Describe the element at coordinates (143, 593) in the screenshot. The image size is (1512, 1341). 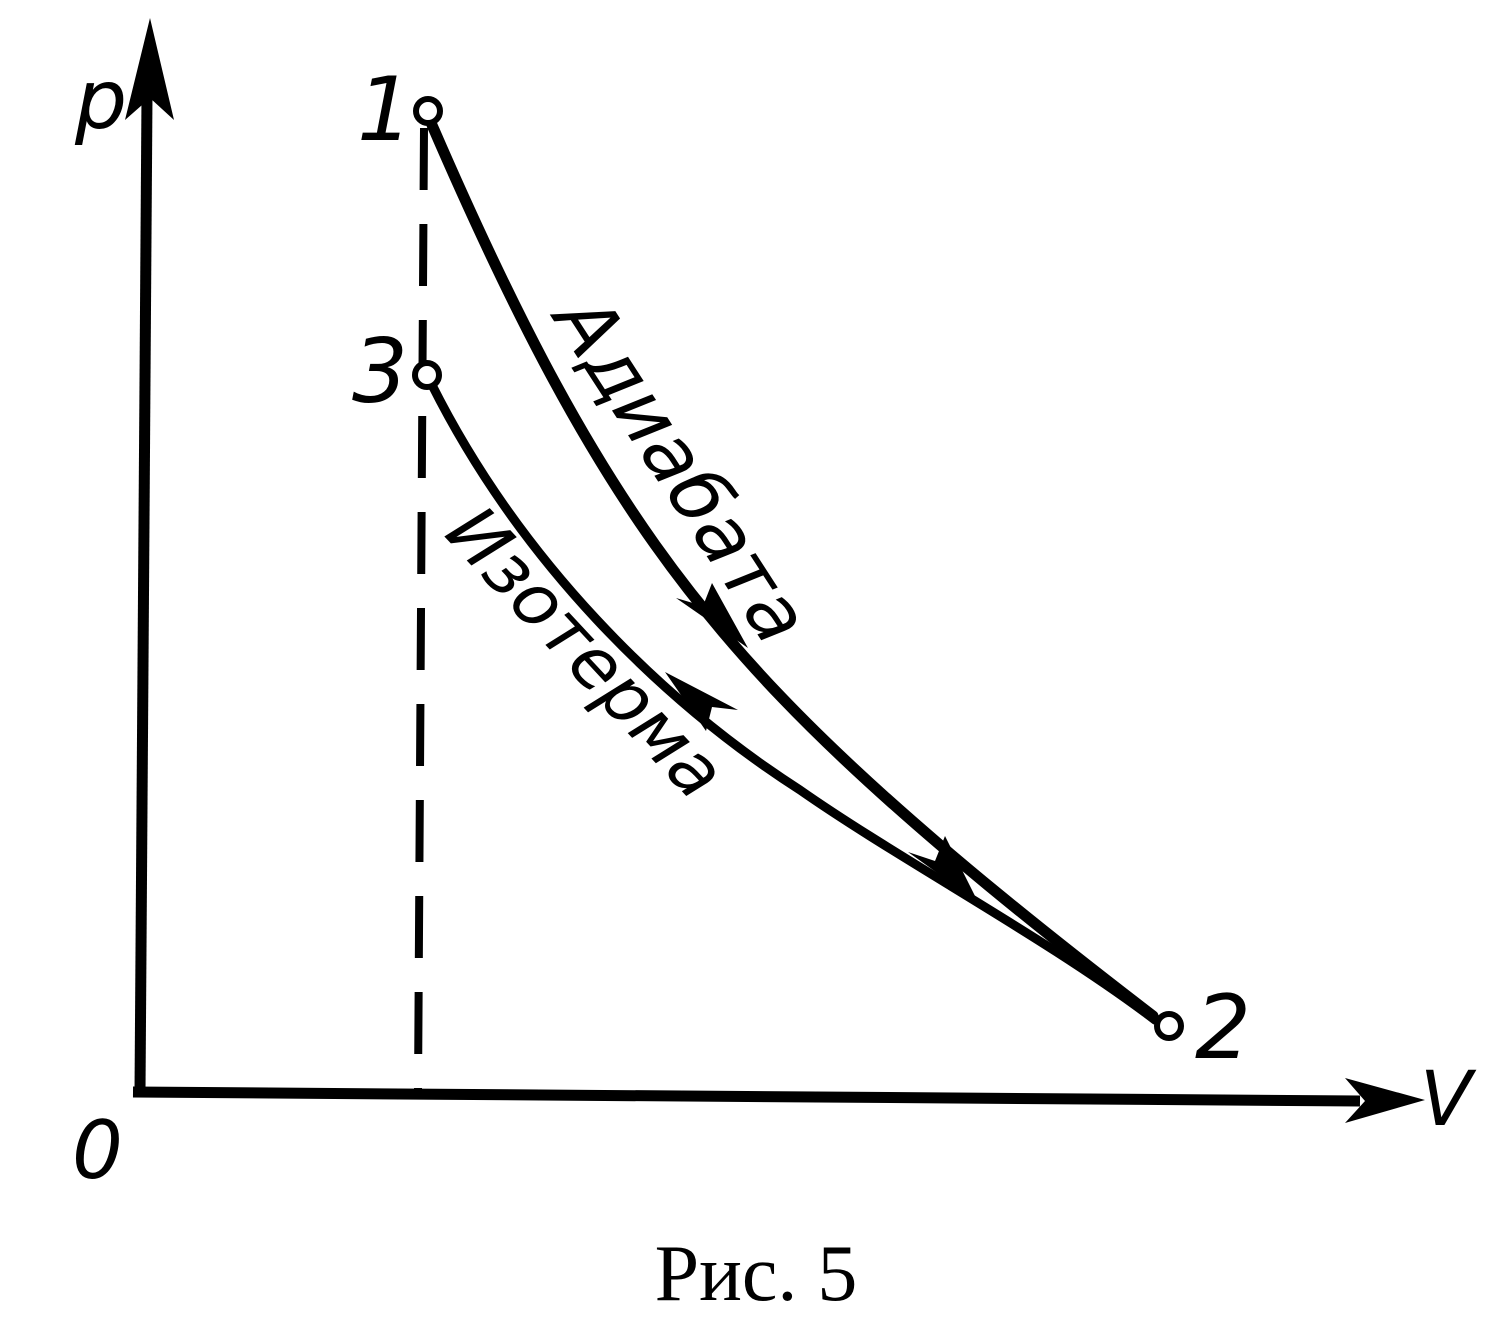
I see `y-axis` at that location.